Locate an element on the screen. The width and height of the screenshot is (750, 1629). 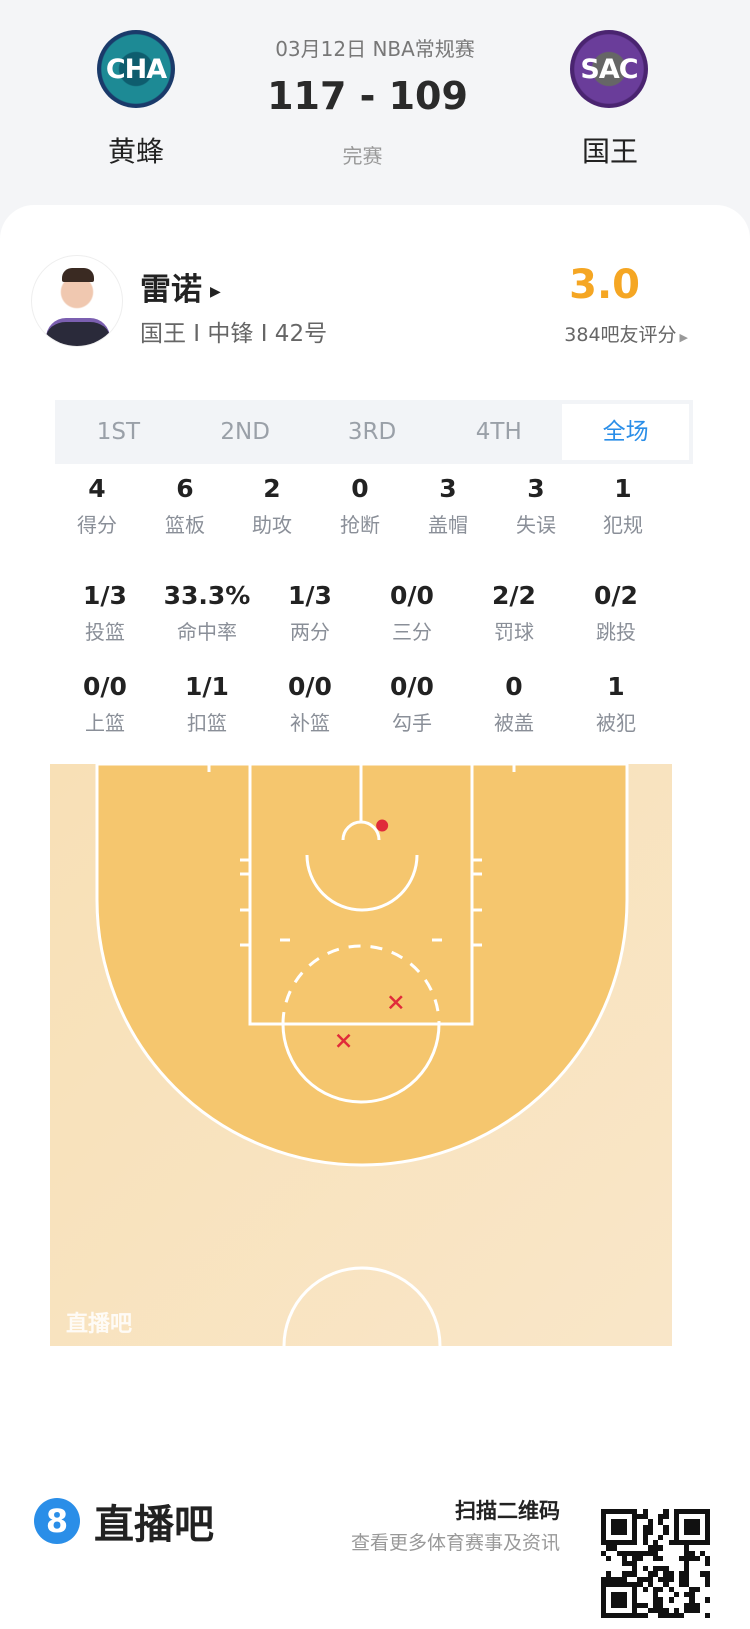
tab-full-game: 全场 is located at coordinates (625, 432).